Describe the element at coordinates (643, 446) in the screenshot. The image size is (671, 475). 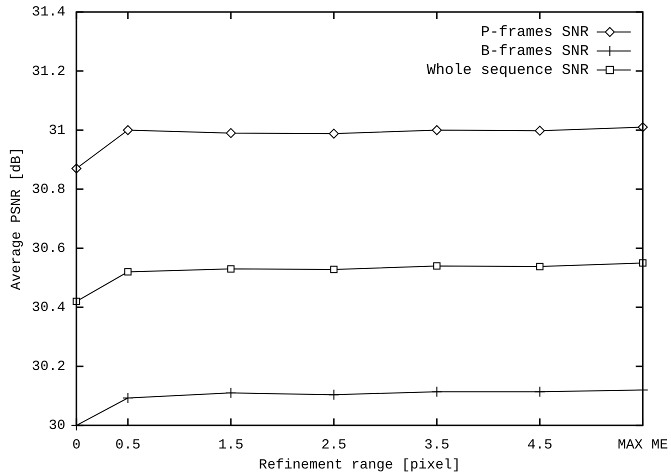
I see `x-tick-label: MAX ME` at that location.